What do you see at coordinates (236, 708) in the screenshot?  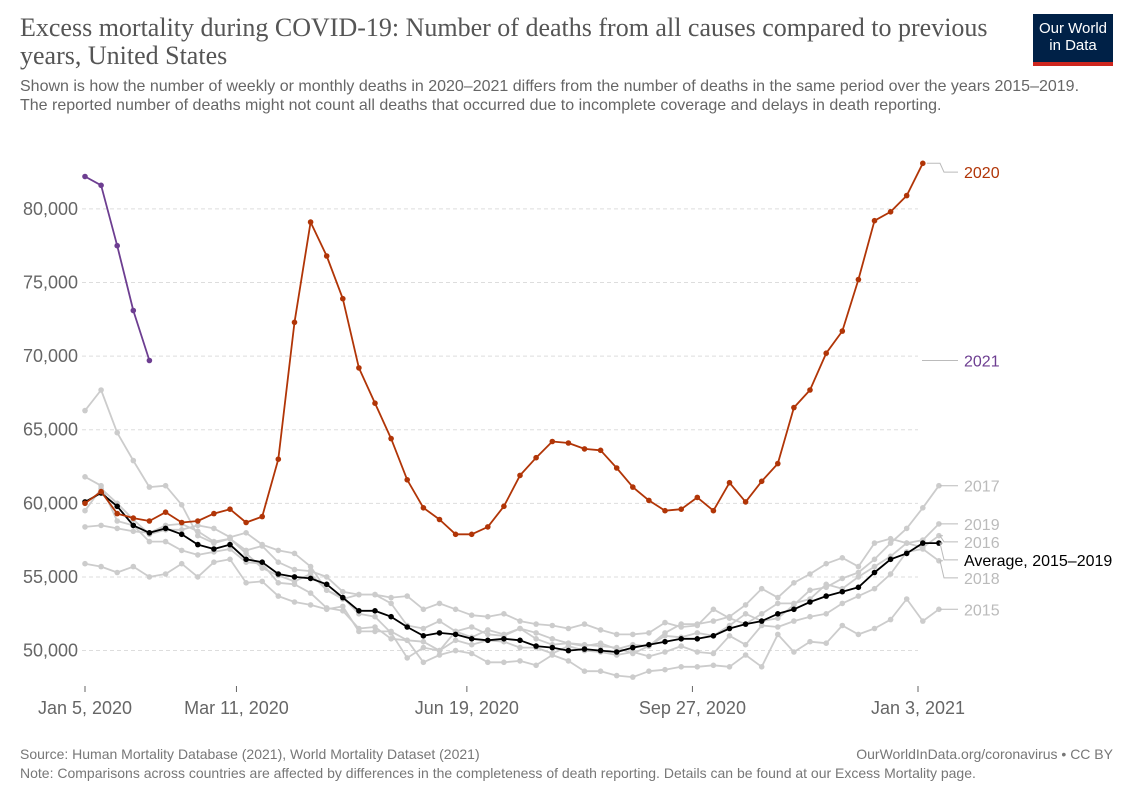 I see `x-tick-label: Mar 11, 2020` at bounding box center [236, 708].